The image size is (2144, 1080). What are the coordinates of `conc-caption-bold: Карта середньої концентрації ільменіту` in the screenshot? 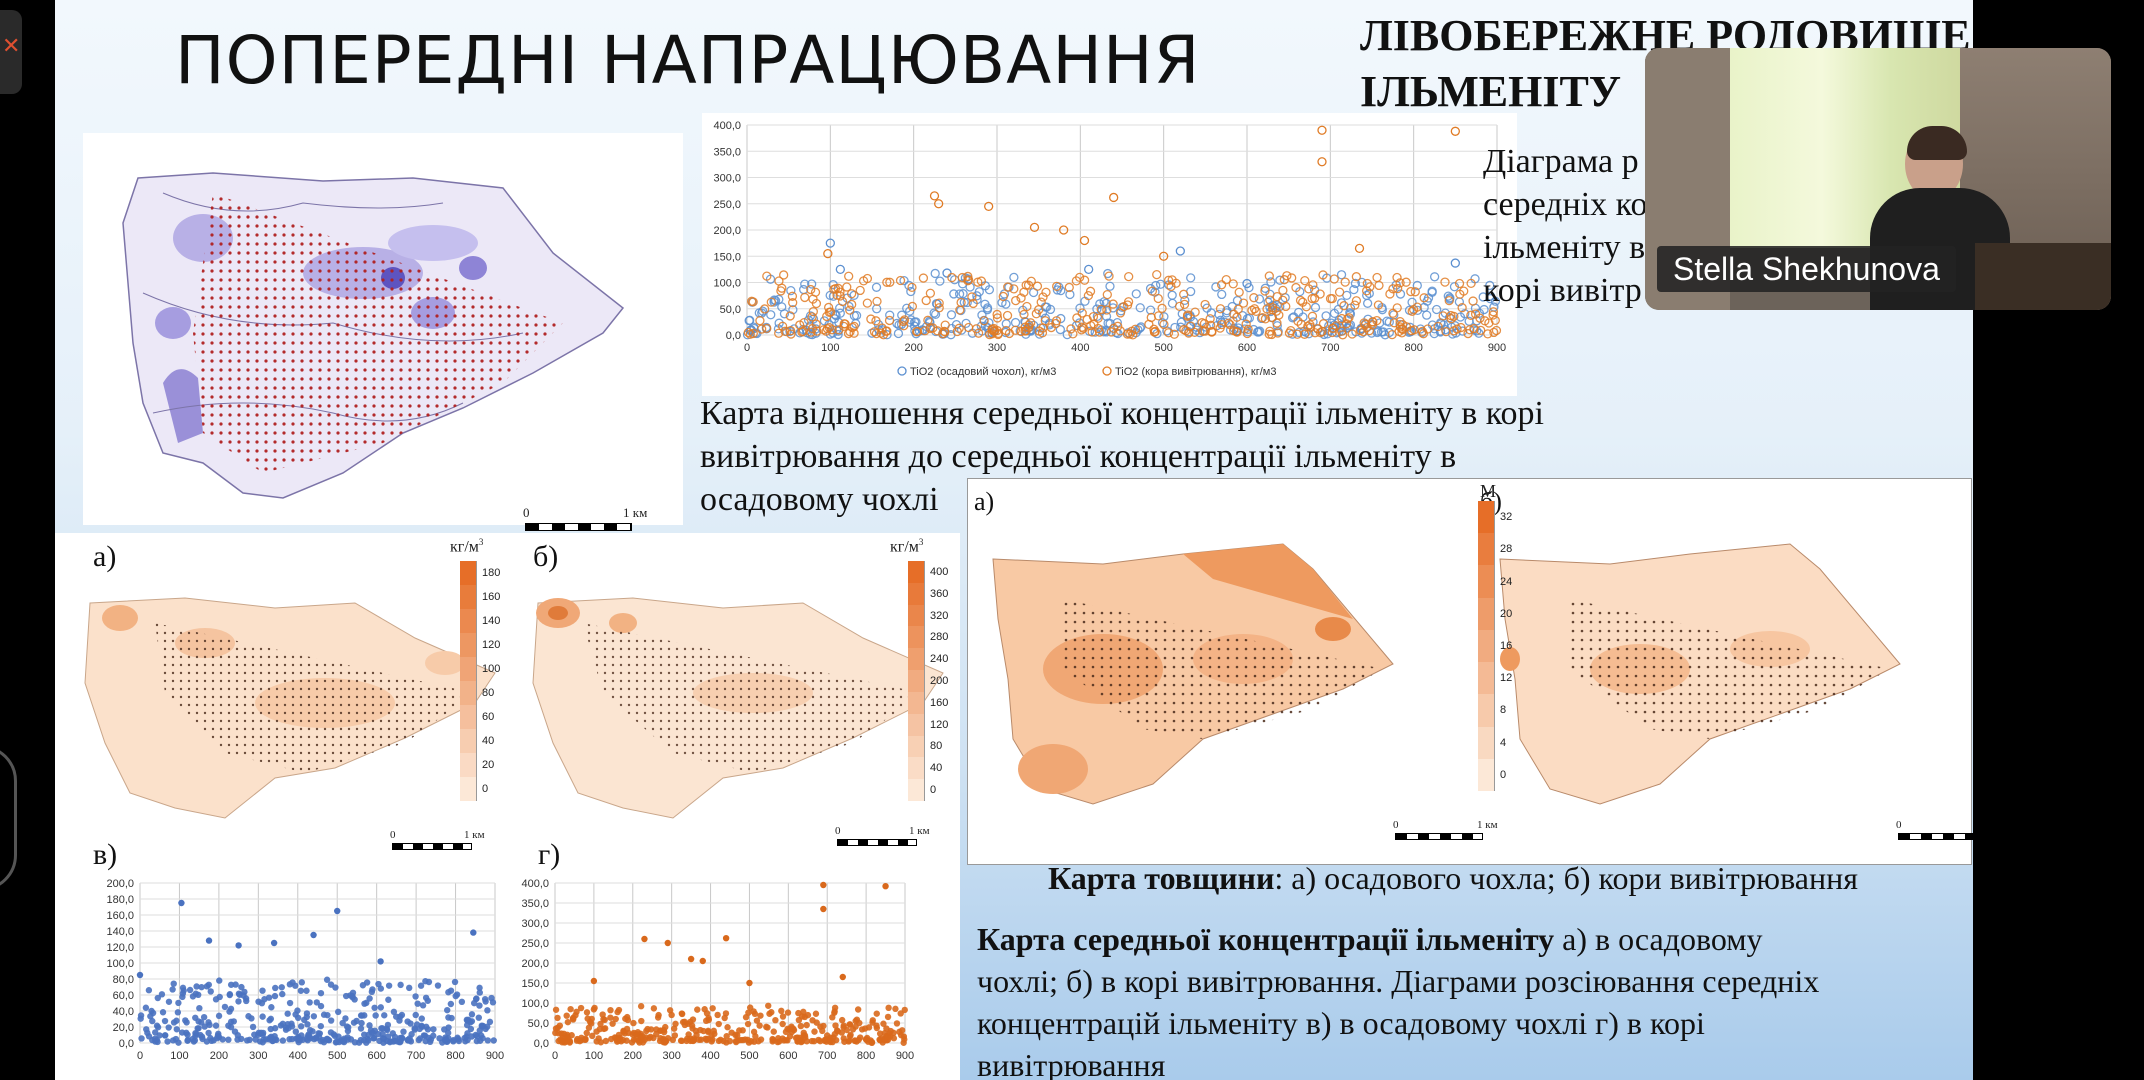 It's located at (1266, 939).